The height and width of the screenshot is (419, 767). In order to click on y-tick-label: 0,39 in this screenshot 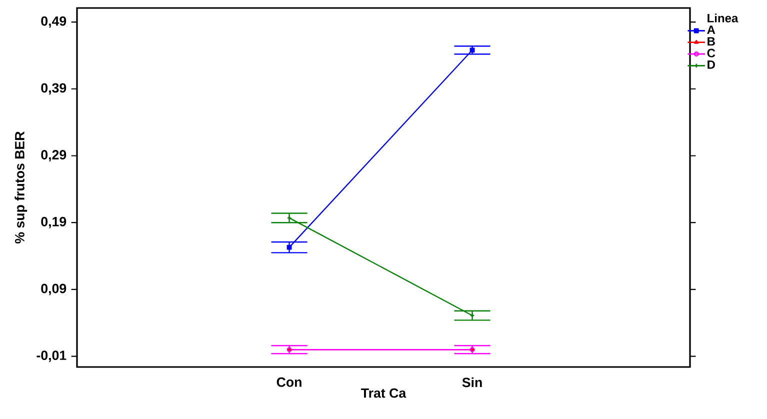, I will do `click(53, 89)`.